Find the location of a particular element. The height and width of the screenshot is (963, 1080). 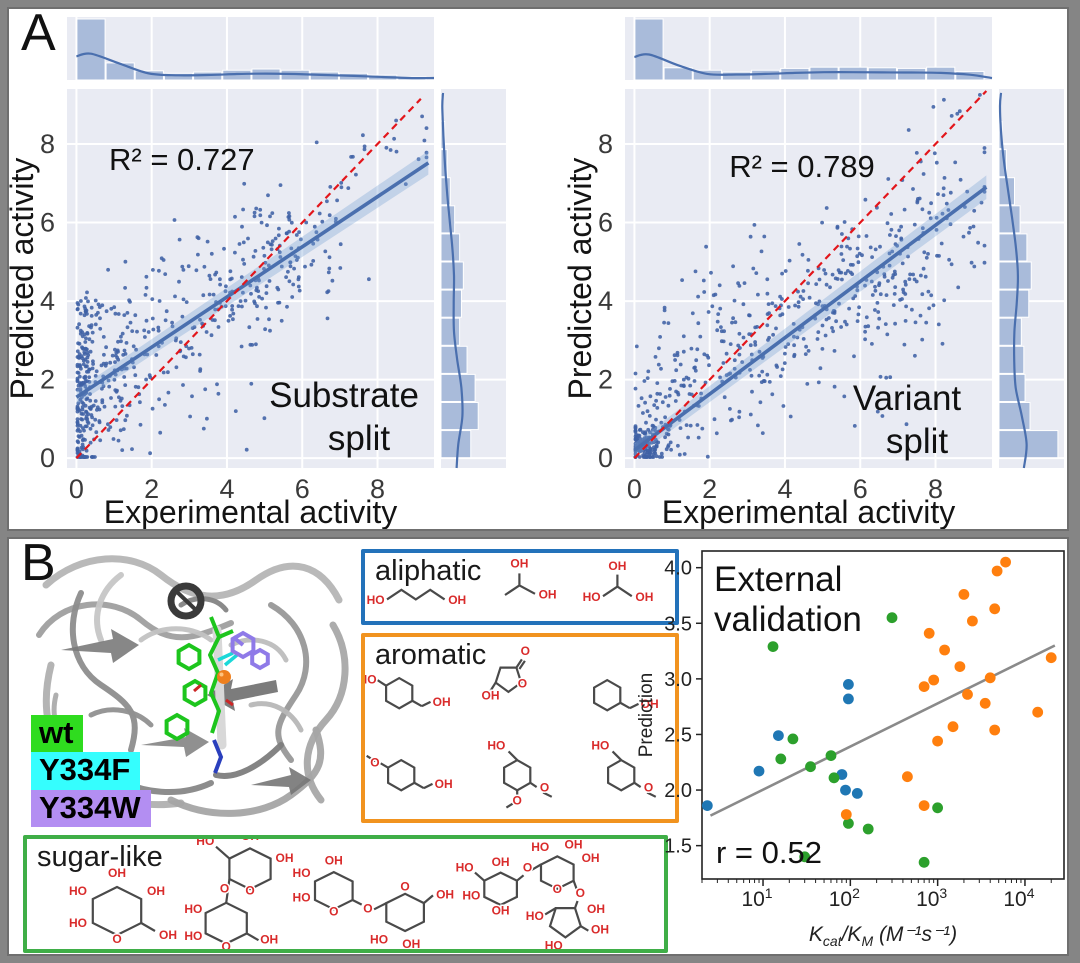

svg-text: 2.5 is located at coordinates (678, 735).